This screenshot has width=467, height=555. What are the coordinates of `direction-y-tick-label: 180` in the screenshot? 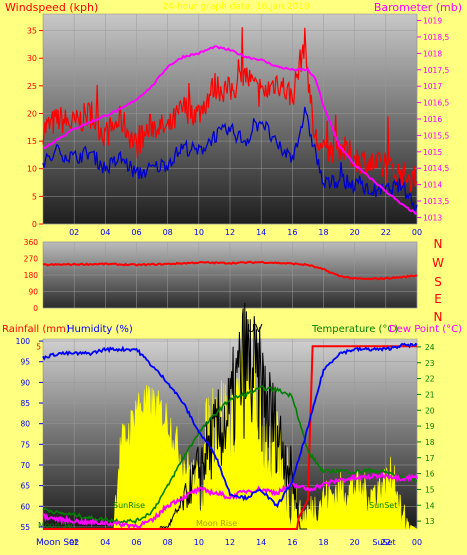 It's located at (31, 275).